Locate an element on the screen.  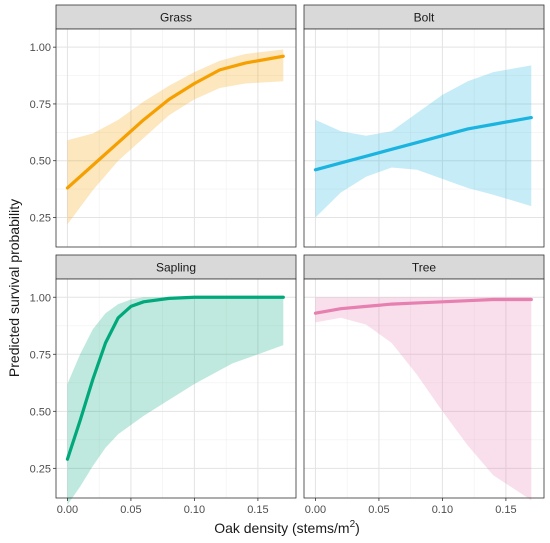
panel-strip-sapling is located at coordinates (176, 267).